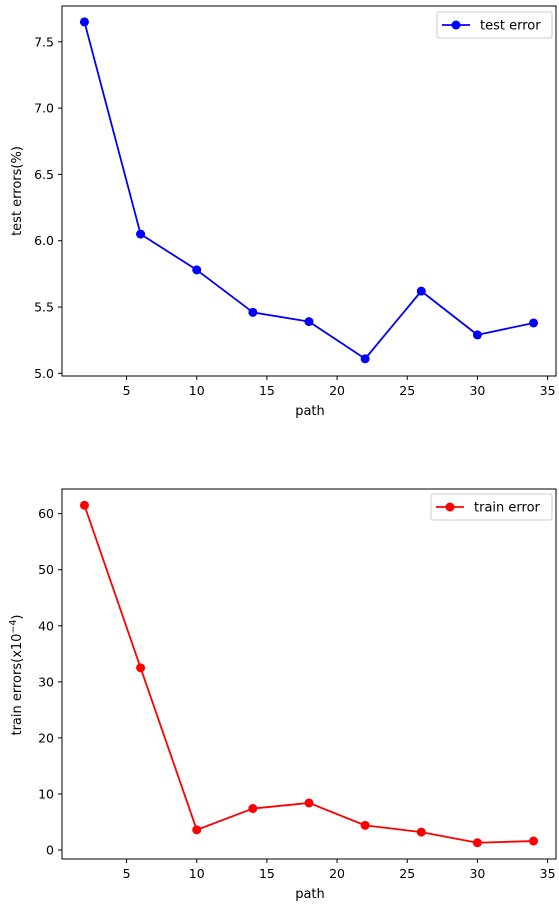 This screenshot has width=559, height=905. I want to click on y-axis-label-main: train errors(x10, so click(17, 685).